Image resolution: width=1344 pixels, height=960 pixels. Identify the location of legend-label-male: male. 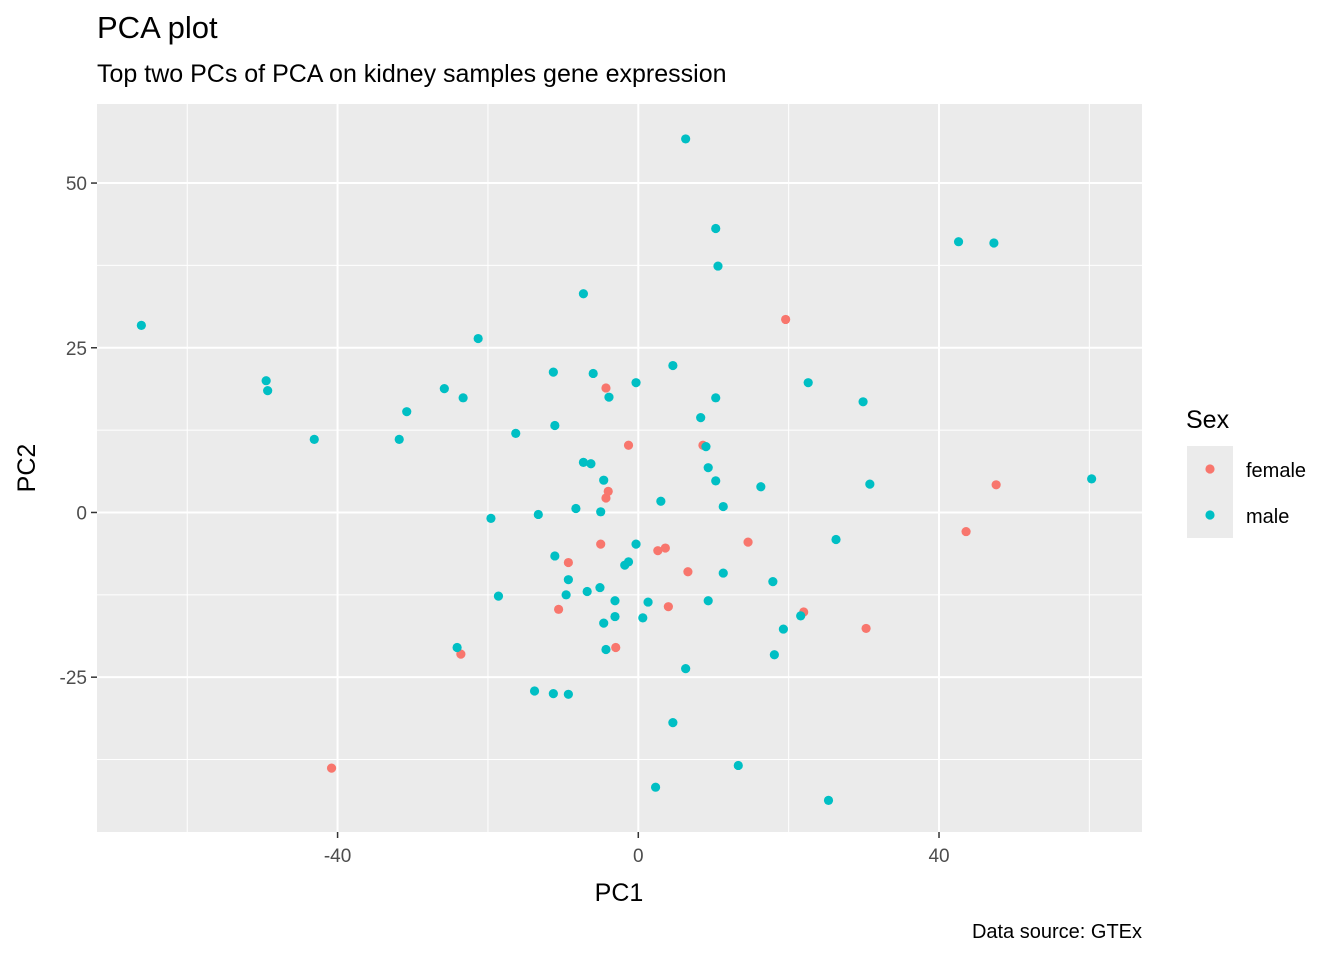
(1267, 517).